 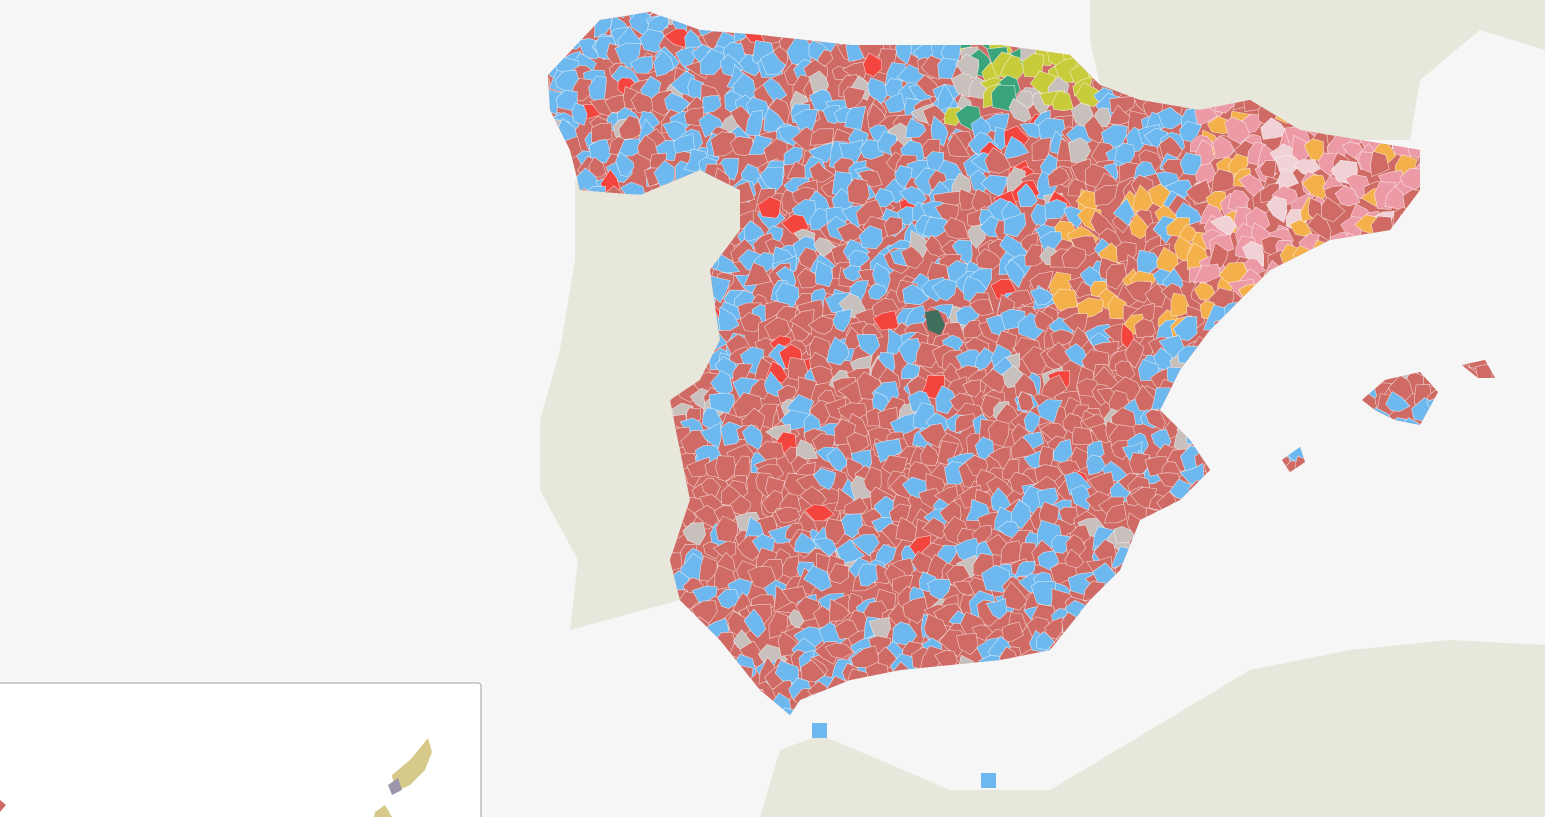 I want to click on canary-inset, so click(x=241, y=749).